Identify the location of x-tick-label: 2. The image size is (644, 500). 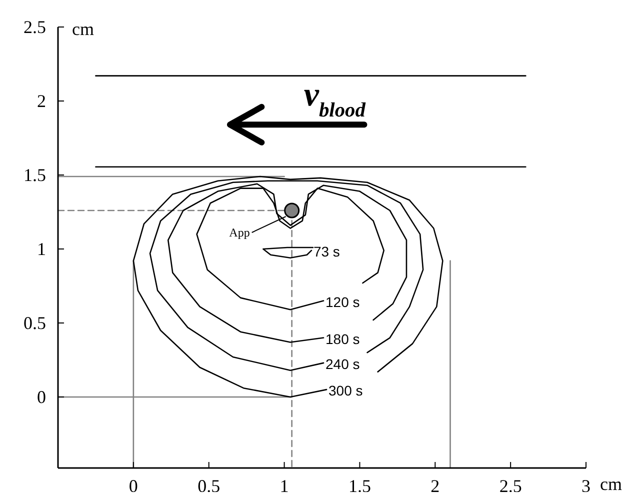
(435, 486).